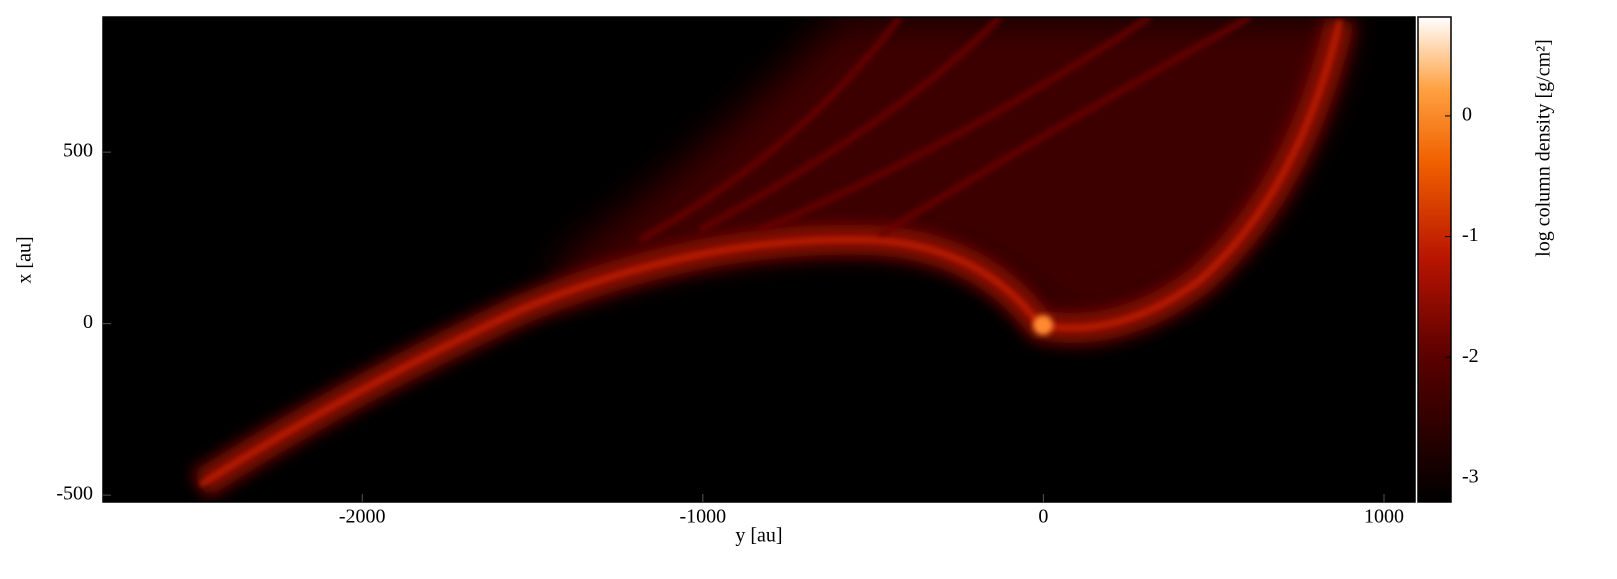 Image resolution: width=1617 pixels, height=579 pixels. What do you see at coordinates (758, 536) in the screenshot?
I see `x-axis-label: y [au]` at bounding box center [758, 536].